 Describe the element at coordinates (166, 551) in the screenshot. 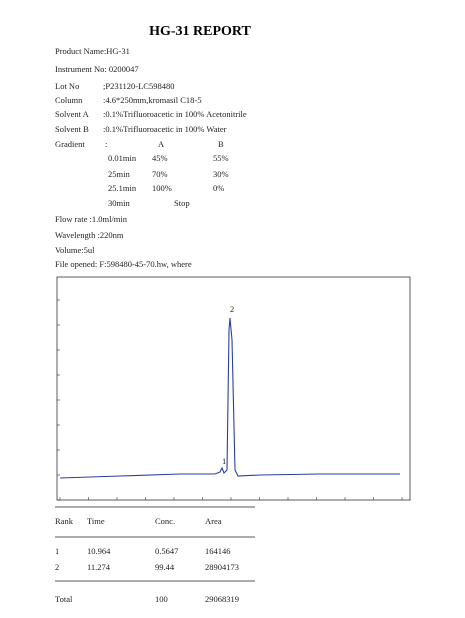

I see `table-cell: 0.5647` at that location.